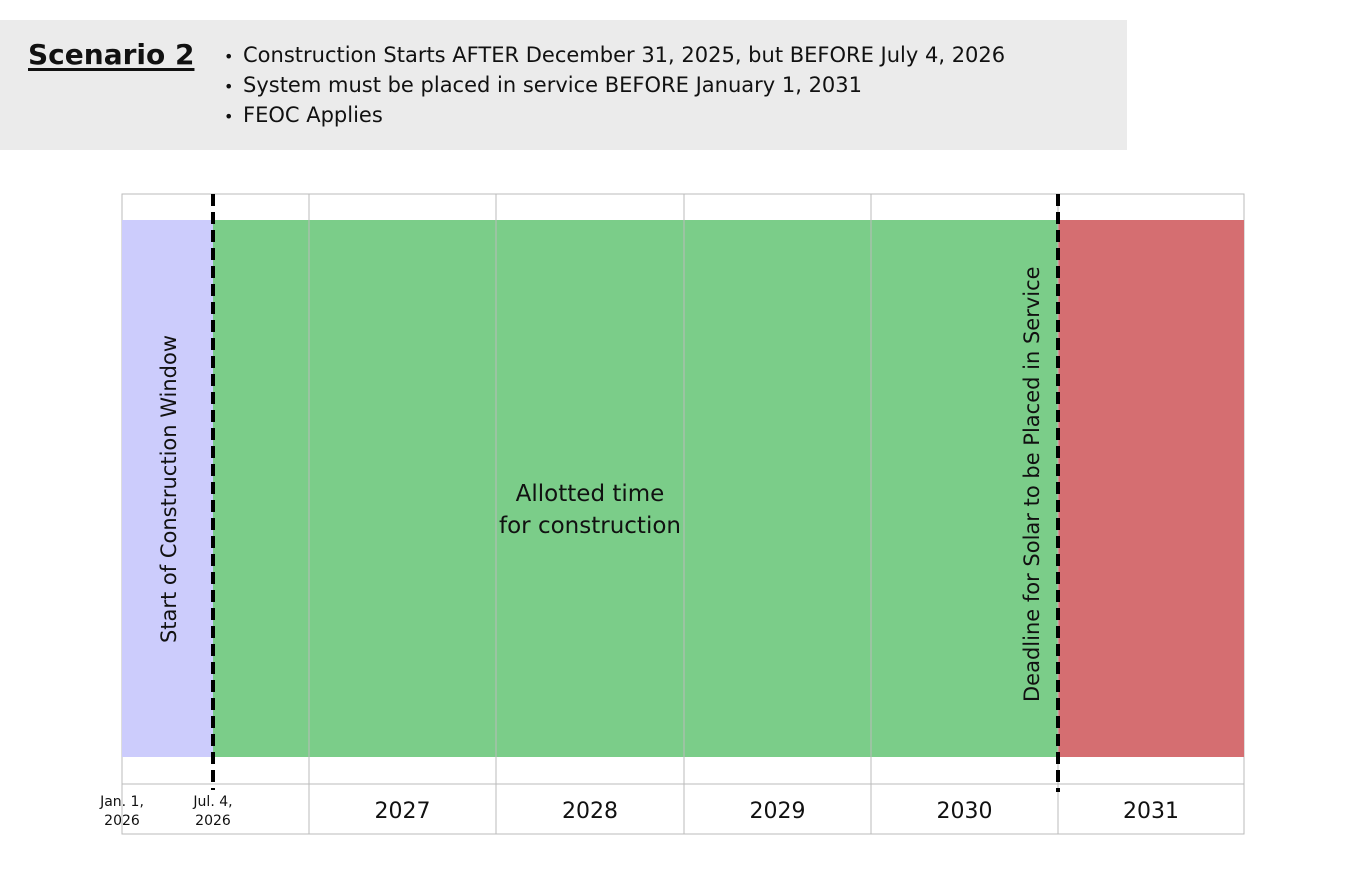  What do you see at coordinates (590, 811) in the screenshot?
I see `year-label: 2028` at bounding box center [590, 811].